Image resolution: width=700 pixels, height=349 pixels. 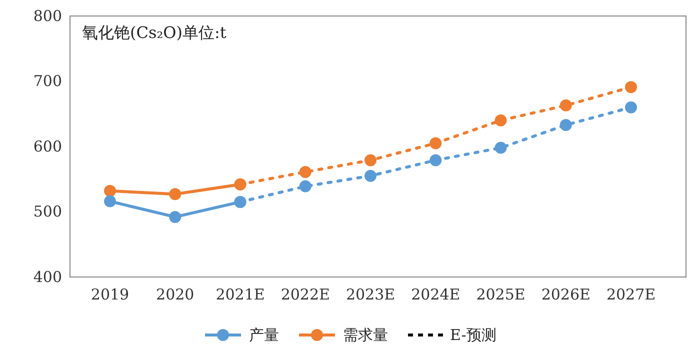 What do you see at coordinates (47, 211) in the screenshot?
I see `y-tick-label: 500` at bounding box center [47, 211].